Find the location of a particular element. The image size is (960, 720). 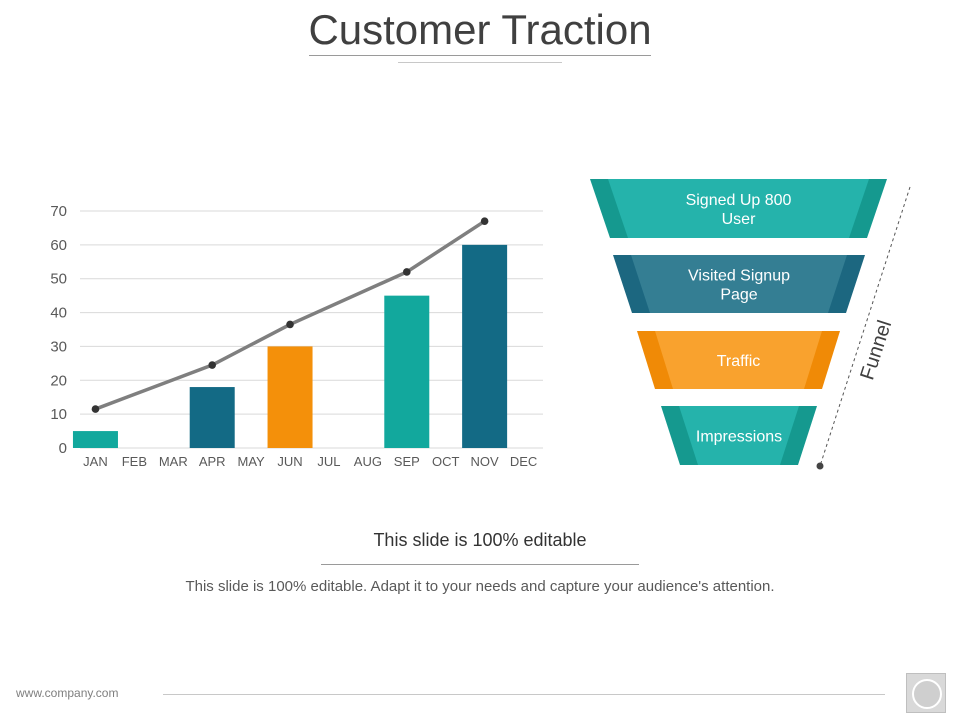

x-tick-label: OCT is located at coordinates (446, 461).